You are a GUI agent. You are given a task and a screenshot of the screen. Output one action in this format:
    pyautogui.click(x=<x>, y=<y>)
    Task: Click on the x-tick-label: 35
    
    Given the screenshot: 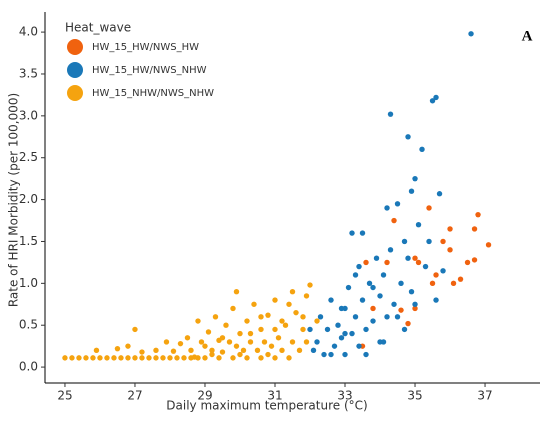 What is the action you would take?
    pyautogui.click(x=414, y=396)
    